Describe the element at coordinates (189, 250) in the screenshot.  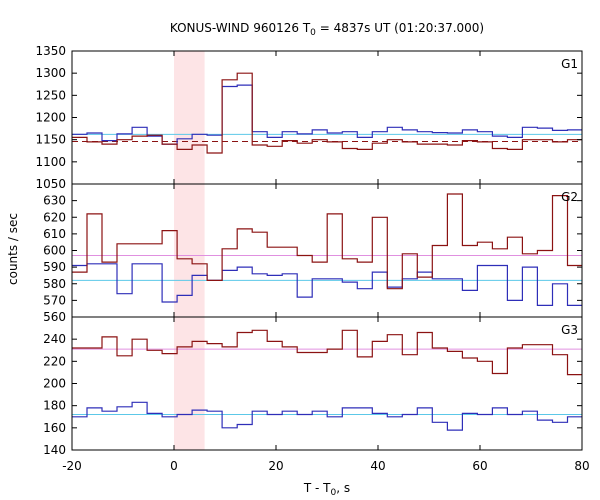
I see `burst-interval-highlight` at that location.